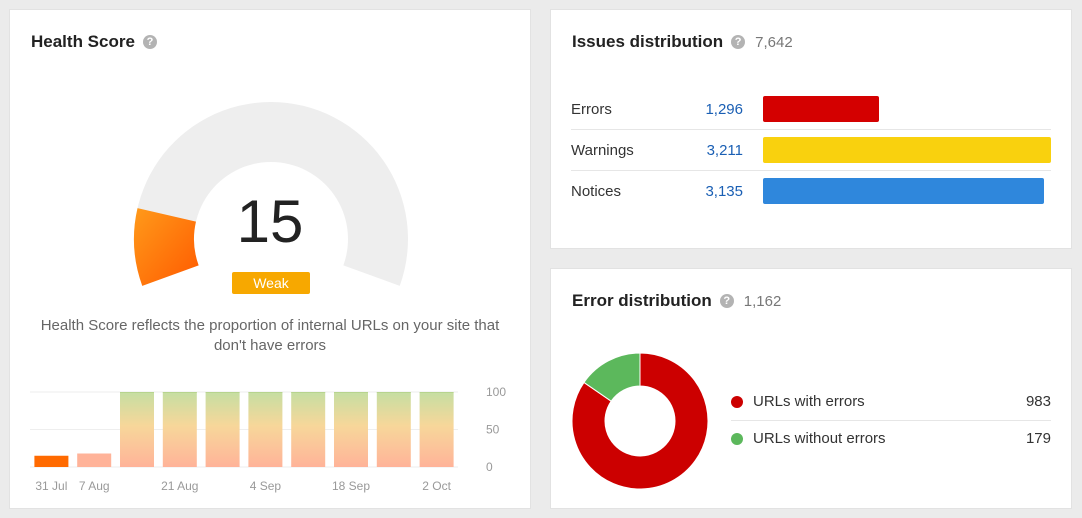 The width and height of the screenshot is (1082, 518). I want to click on issue-row-notices: Notices 3,135, so click(811, 191).